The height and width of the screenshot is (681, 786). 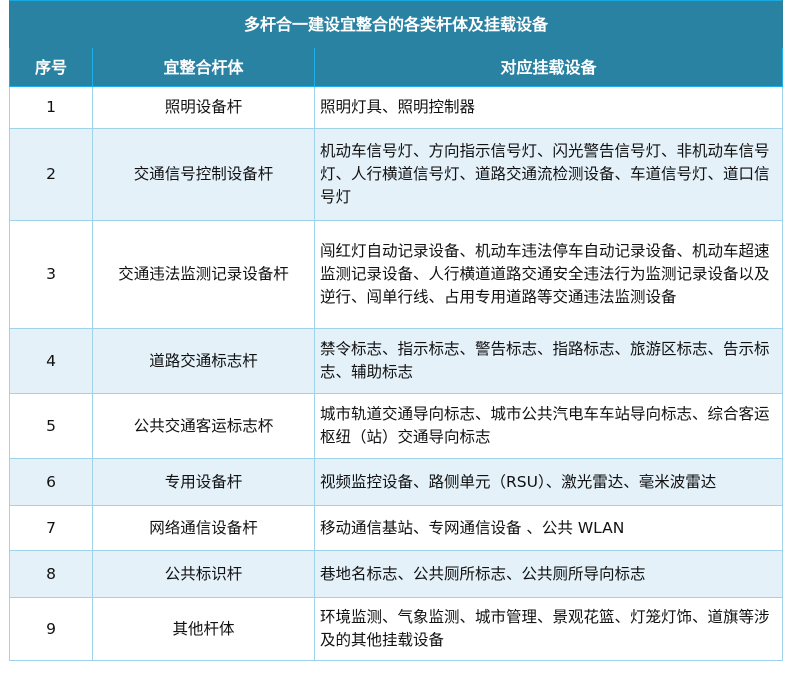 I want to click on row-number: 9, so click(x=51, y=629).